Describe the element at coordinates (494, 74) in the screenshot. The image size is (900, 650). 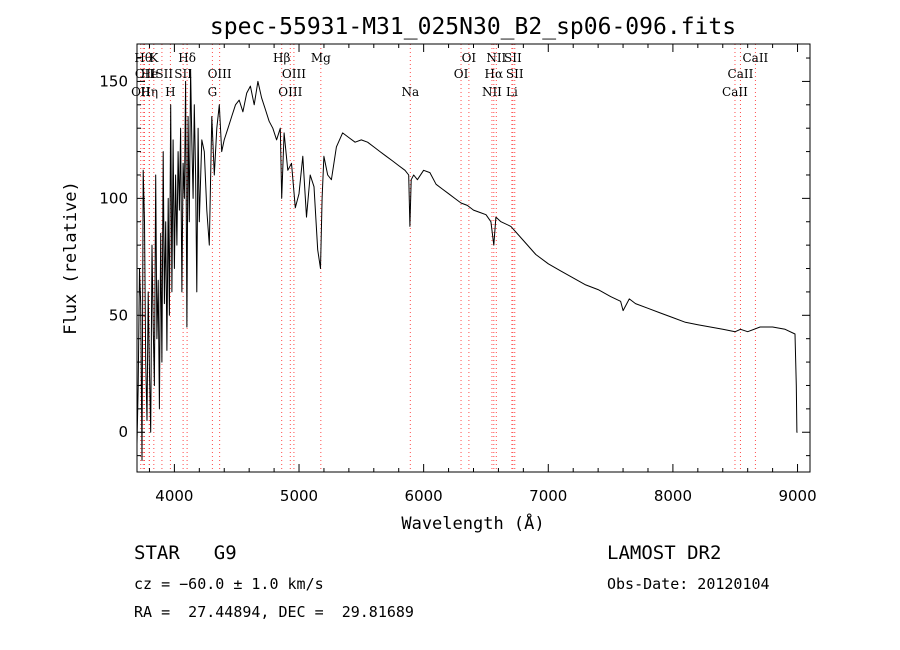
I see `line-label-20: Hα` at that location.